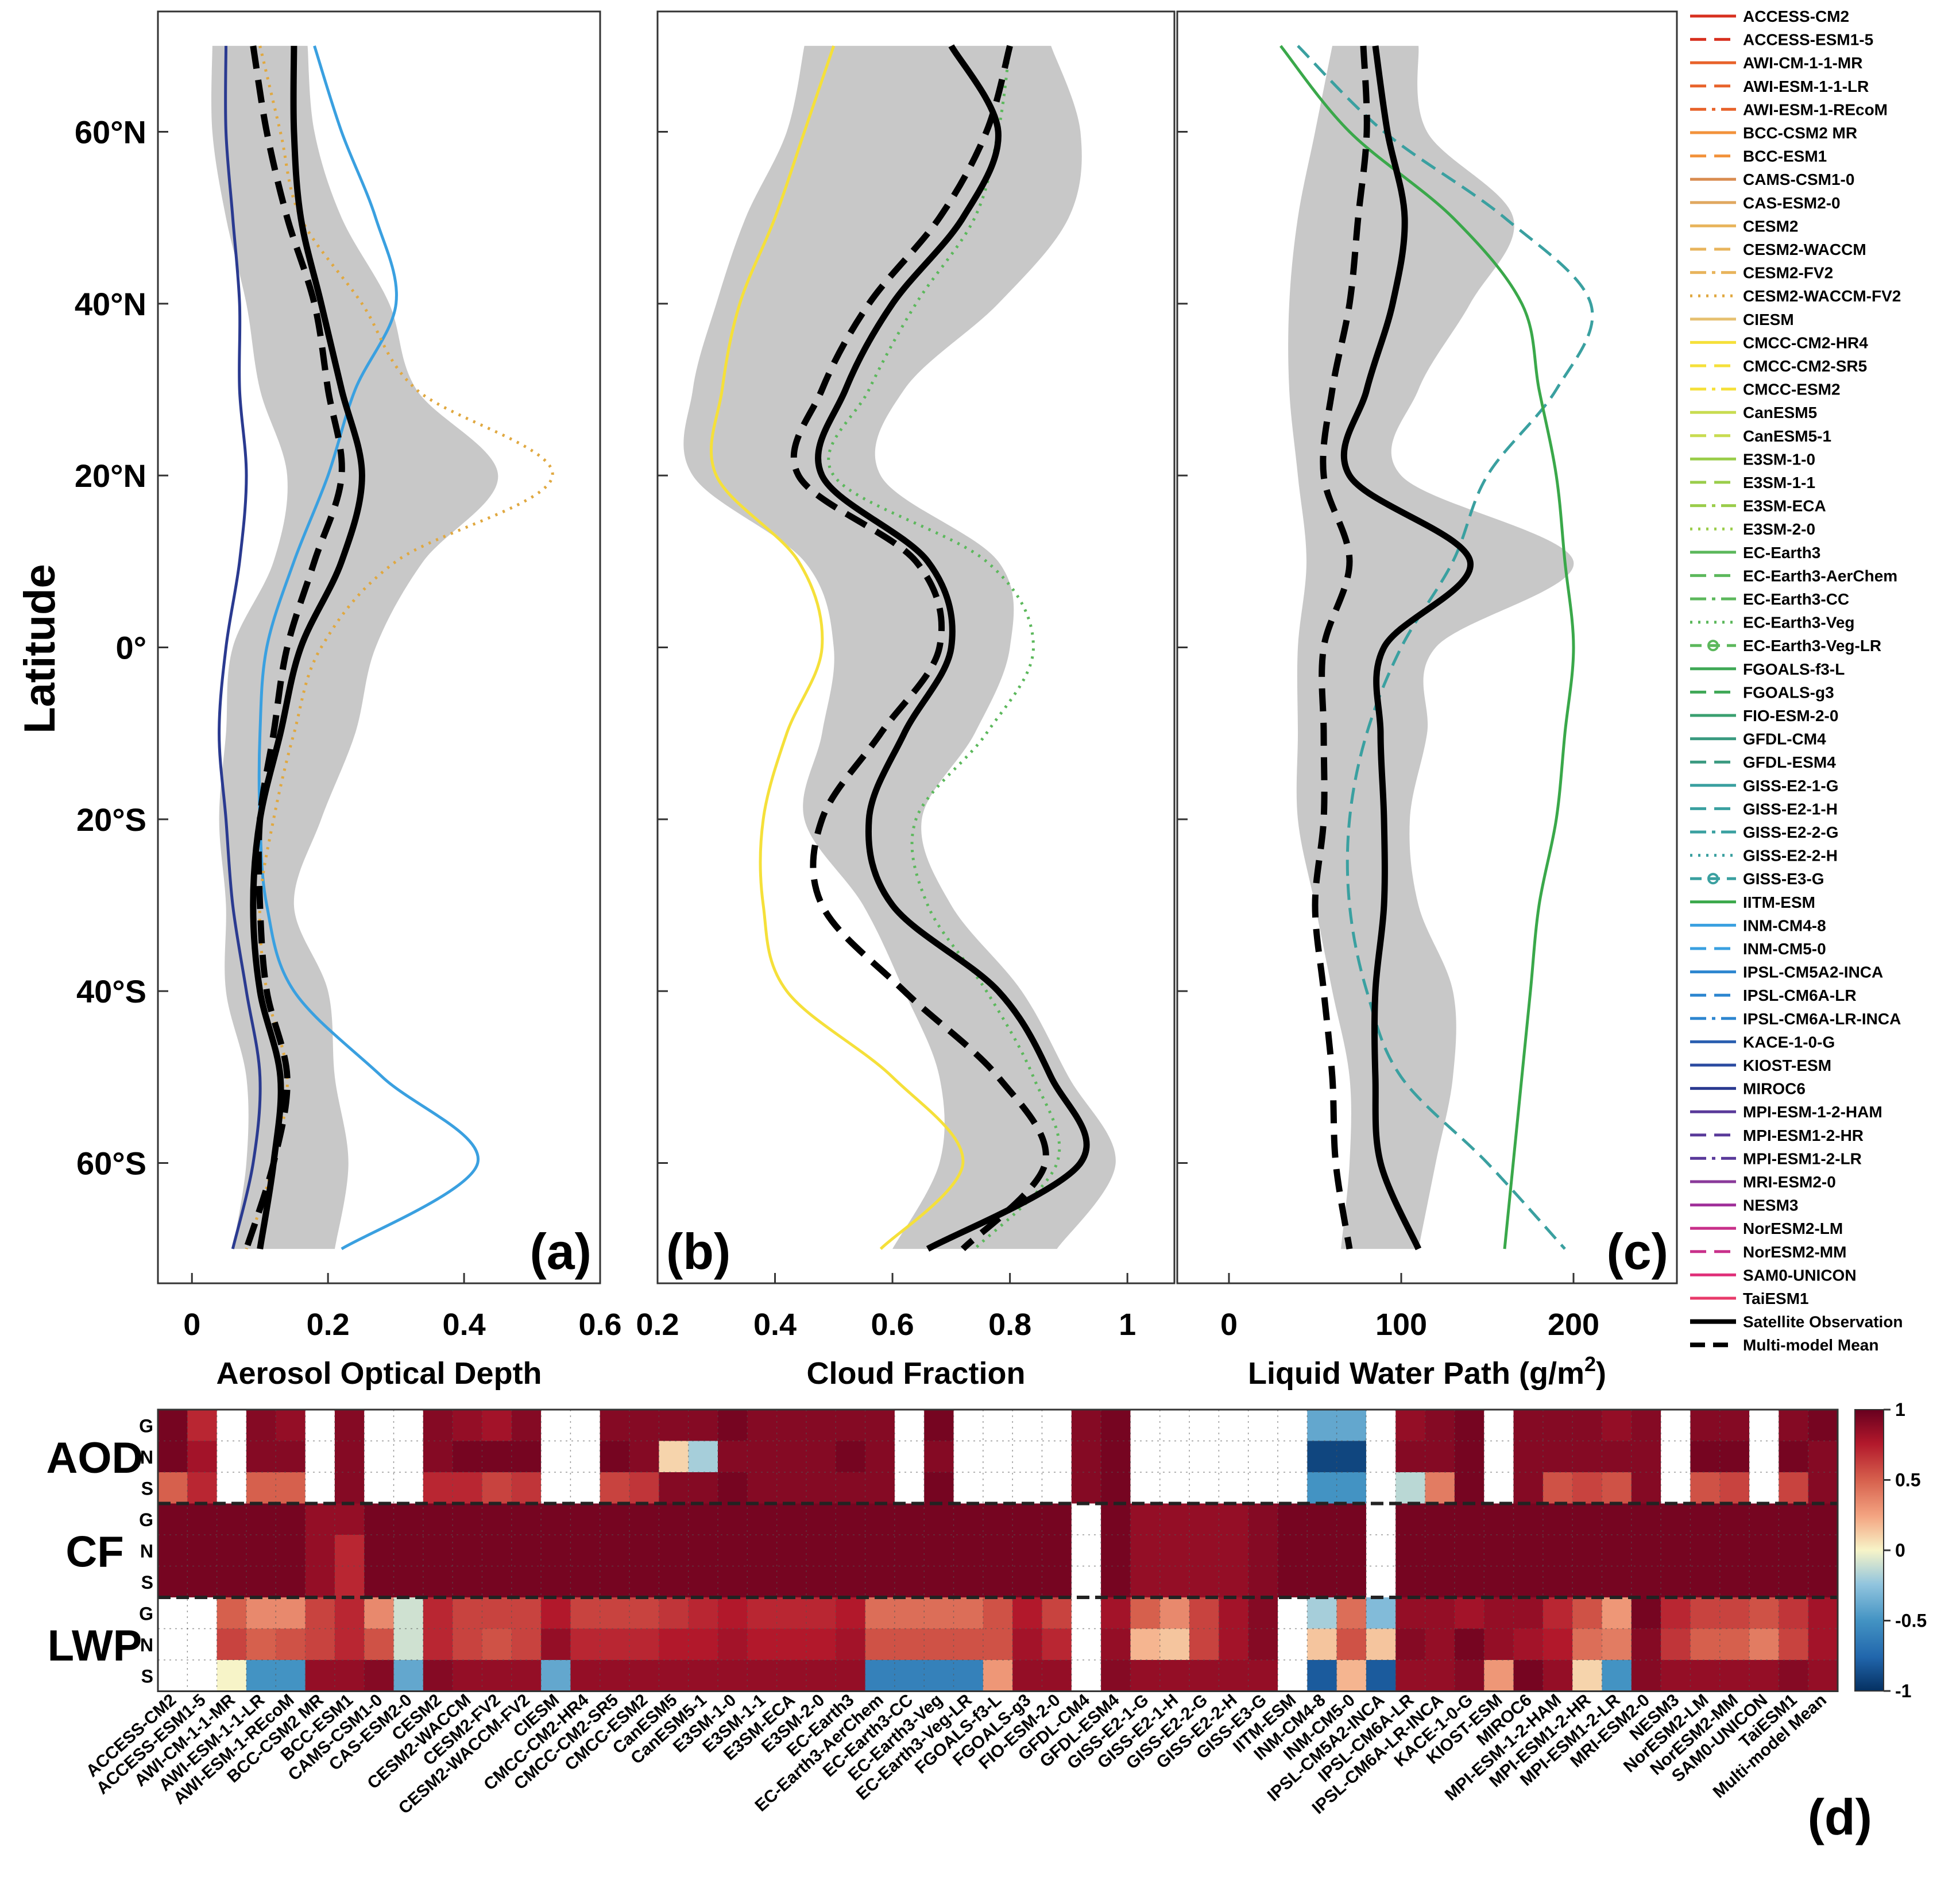  What do you see at coordinates (1779, 459) in the screenshot?
I see `legend-label: E3SM-1-0` at bounding box center [1779, 459].